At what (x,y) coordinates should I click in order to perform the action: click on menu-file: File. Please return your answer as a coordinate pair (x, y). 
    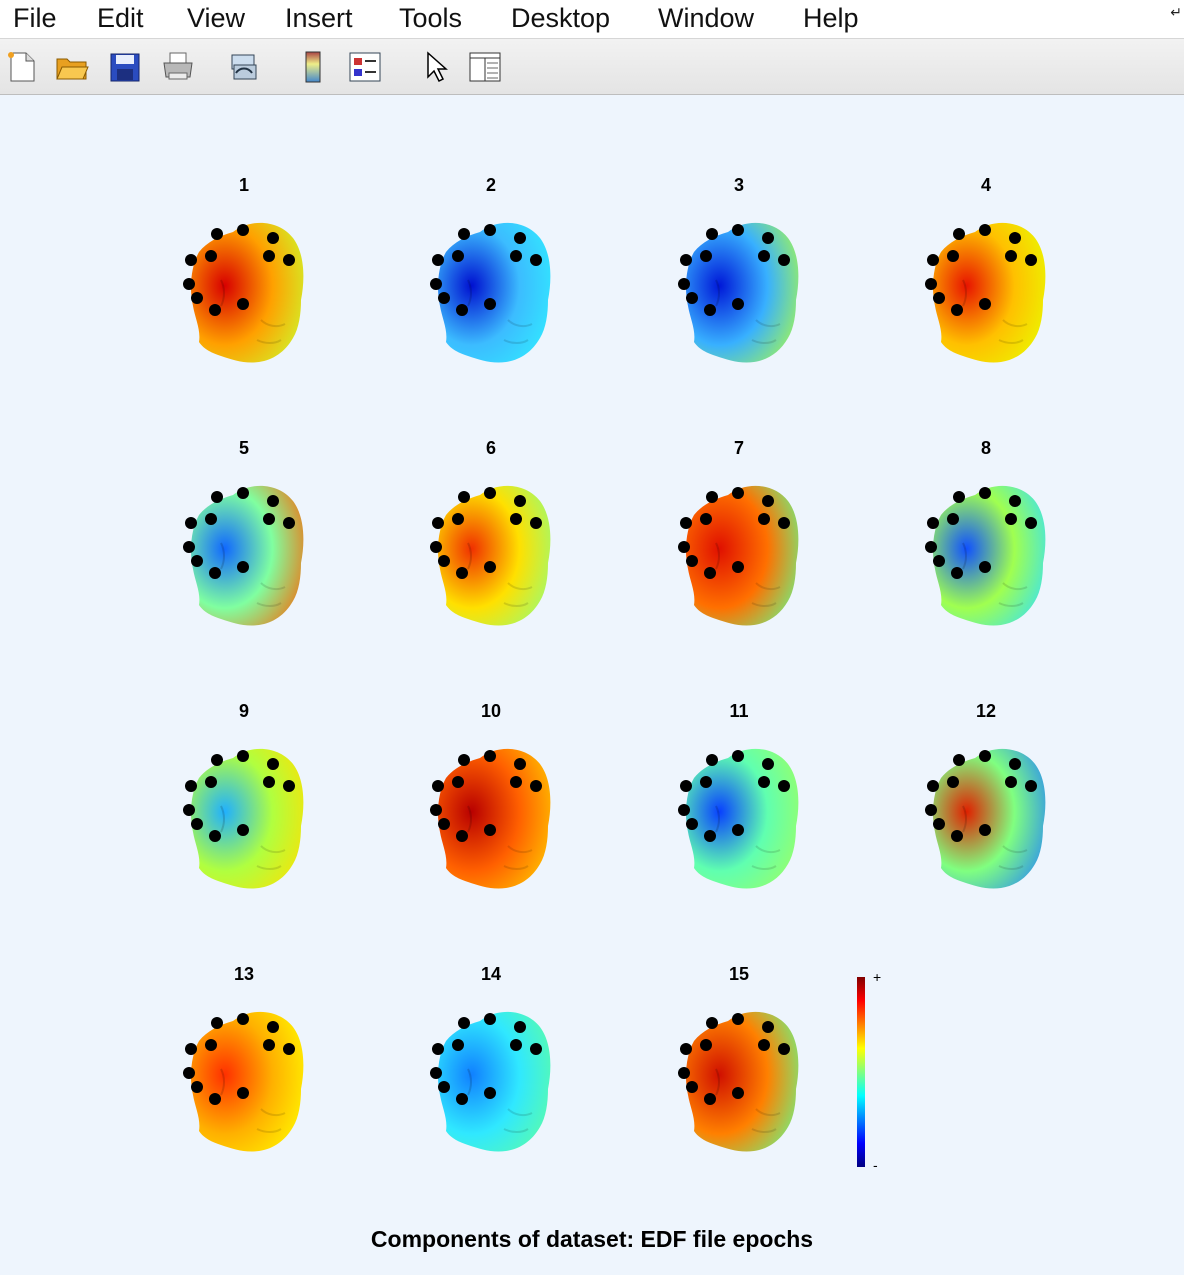
    Looking at the image, I should click on (35, 18).